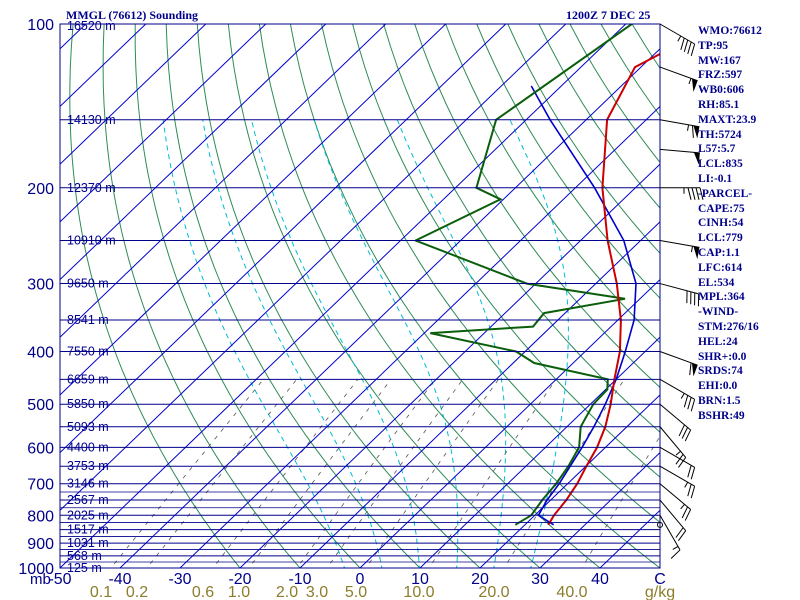 Image resolution: width=800 pixels, height=600 pixels. Describe the element at coordinates (88, 427) in the screenshot. I see `height-label: 5093 m` at that location.